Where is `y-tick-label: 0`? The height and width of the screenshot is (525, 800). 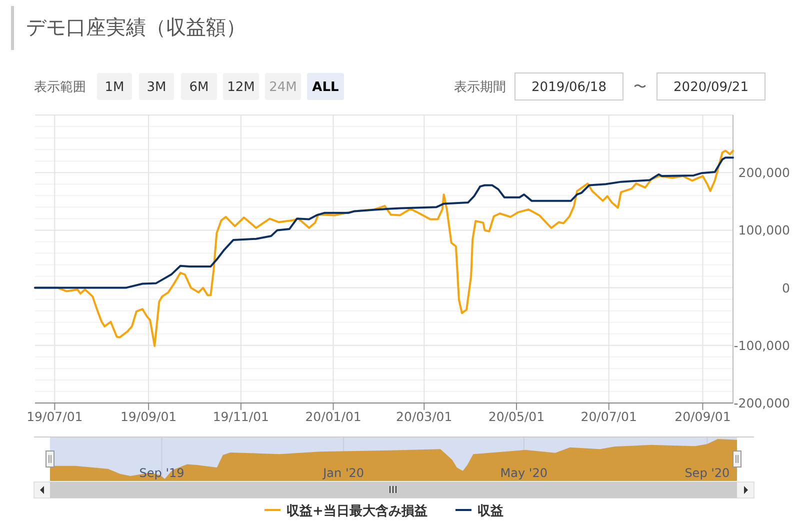
y-tick-label: 0 is located at coordinates (786, 288).